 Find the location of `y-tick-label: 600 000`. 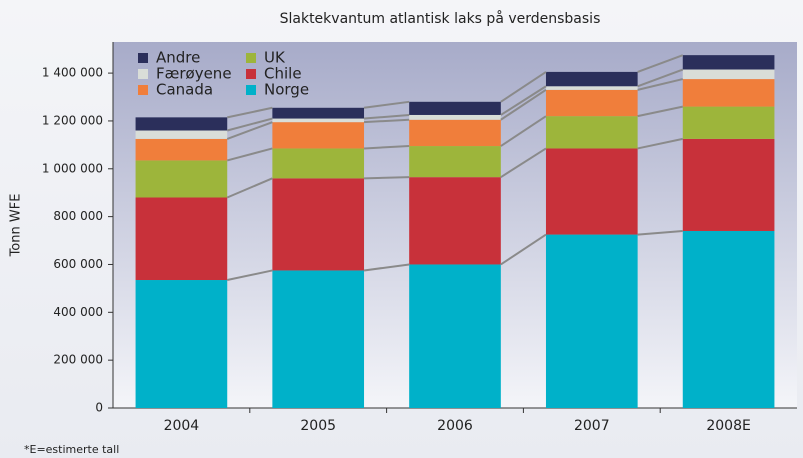

y-tick-label: 600 000 is located at coordinates (78, 264).